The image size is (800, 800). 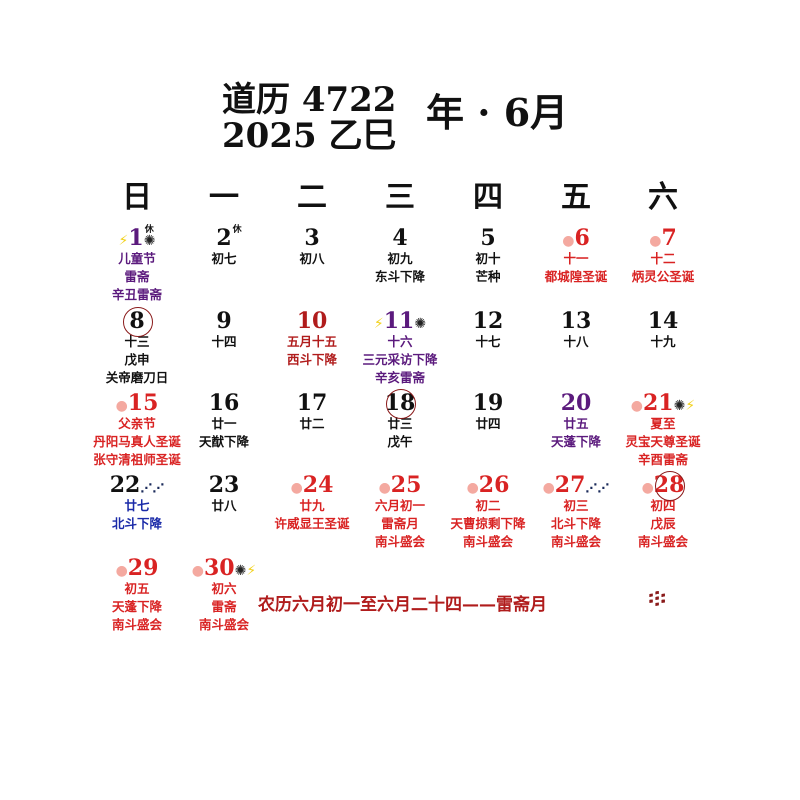 I want to click on day-header: 5, so click(x=488, y=238).